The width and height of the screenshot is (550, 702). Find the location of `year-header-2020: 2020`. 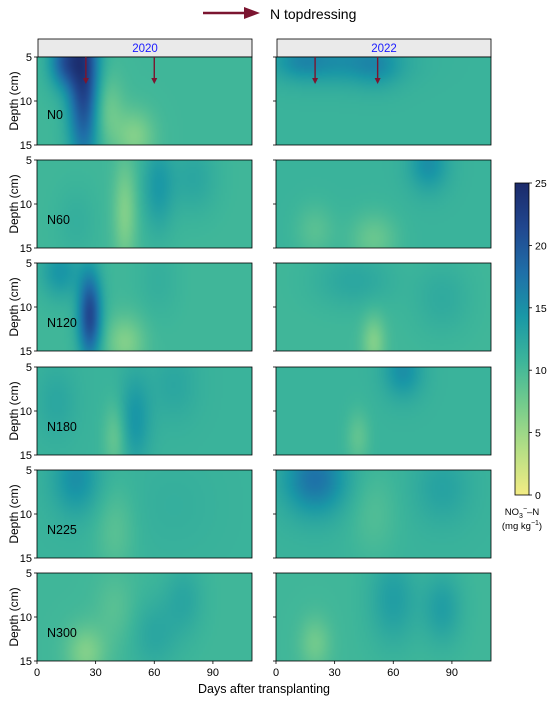

year-header-2020: 2020 is located at coordinates (145, 48).